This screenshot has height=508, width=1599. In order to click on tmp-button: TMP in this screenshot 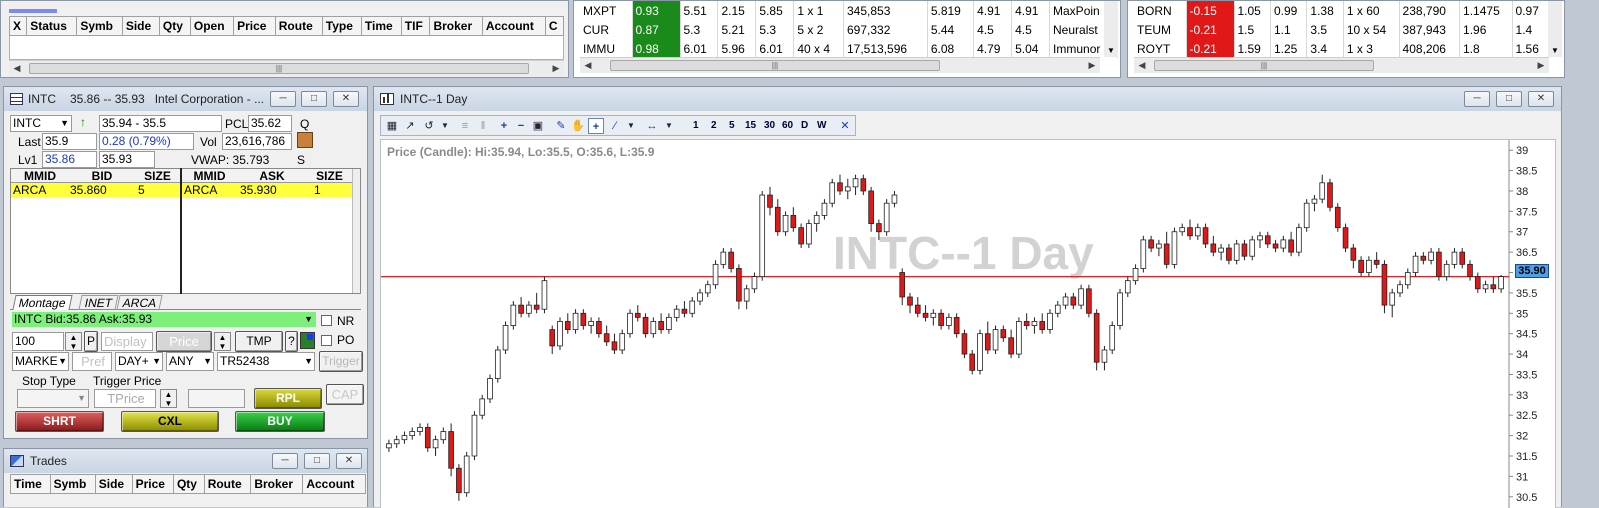, I will do `click(259, 341)`.